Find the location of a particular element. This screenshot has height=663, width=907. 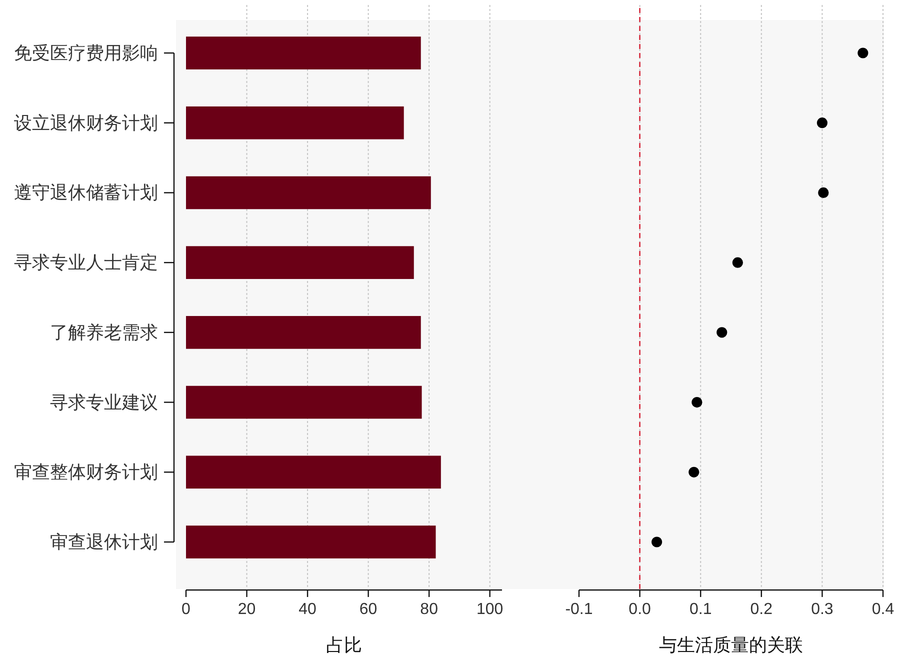

x-tick-label: 20 is located at coordinates (247, 609).